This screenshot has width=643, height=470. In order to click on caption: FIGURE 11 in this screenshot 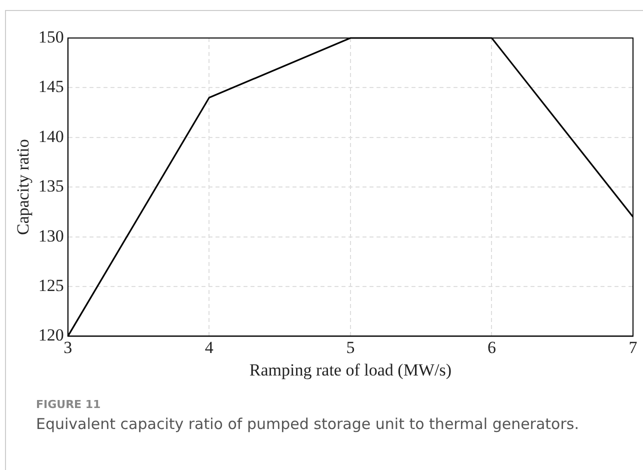, I will do `click(69, 404)`.